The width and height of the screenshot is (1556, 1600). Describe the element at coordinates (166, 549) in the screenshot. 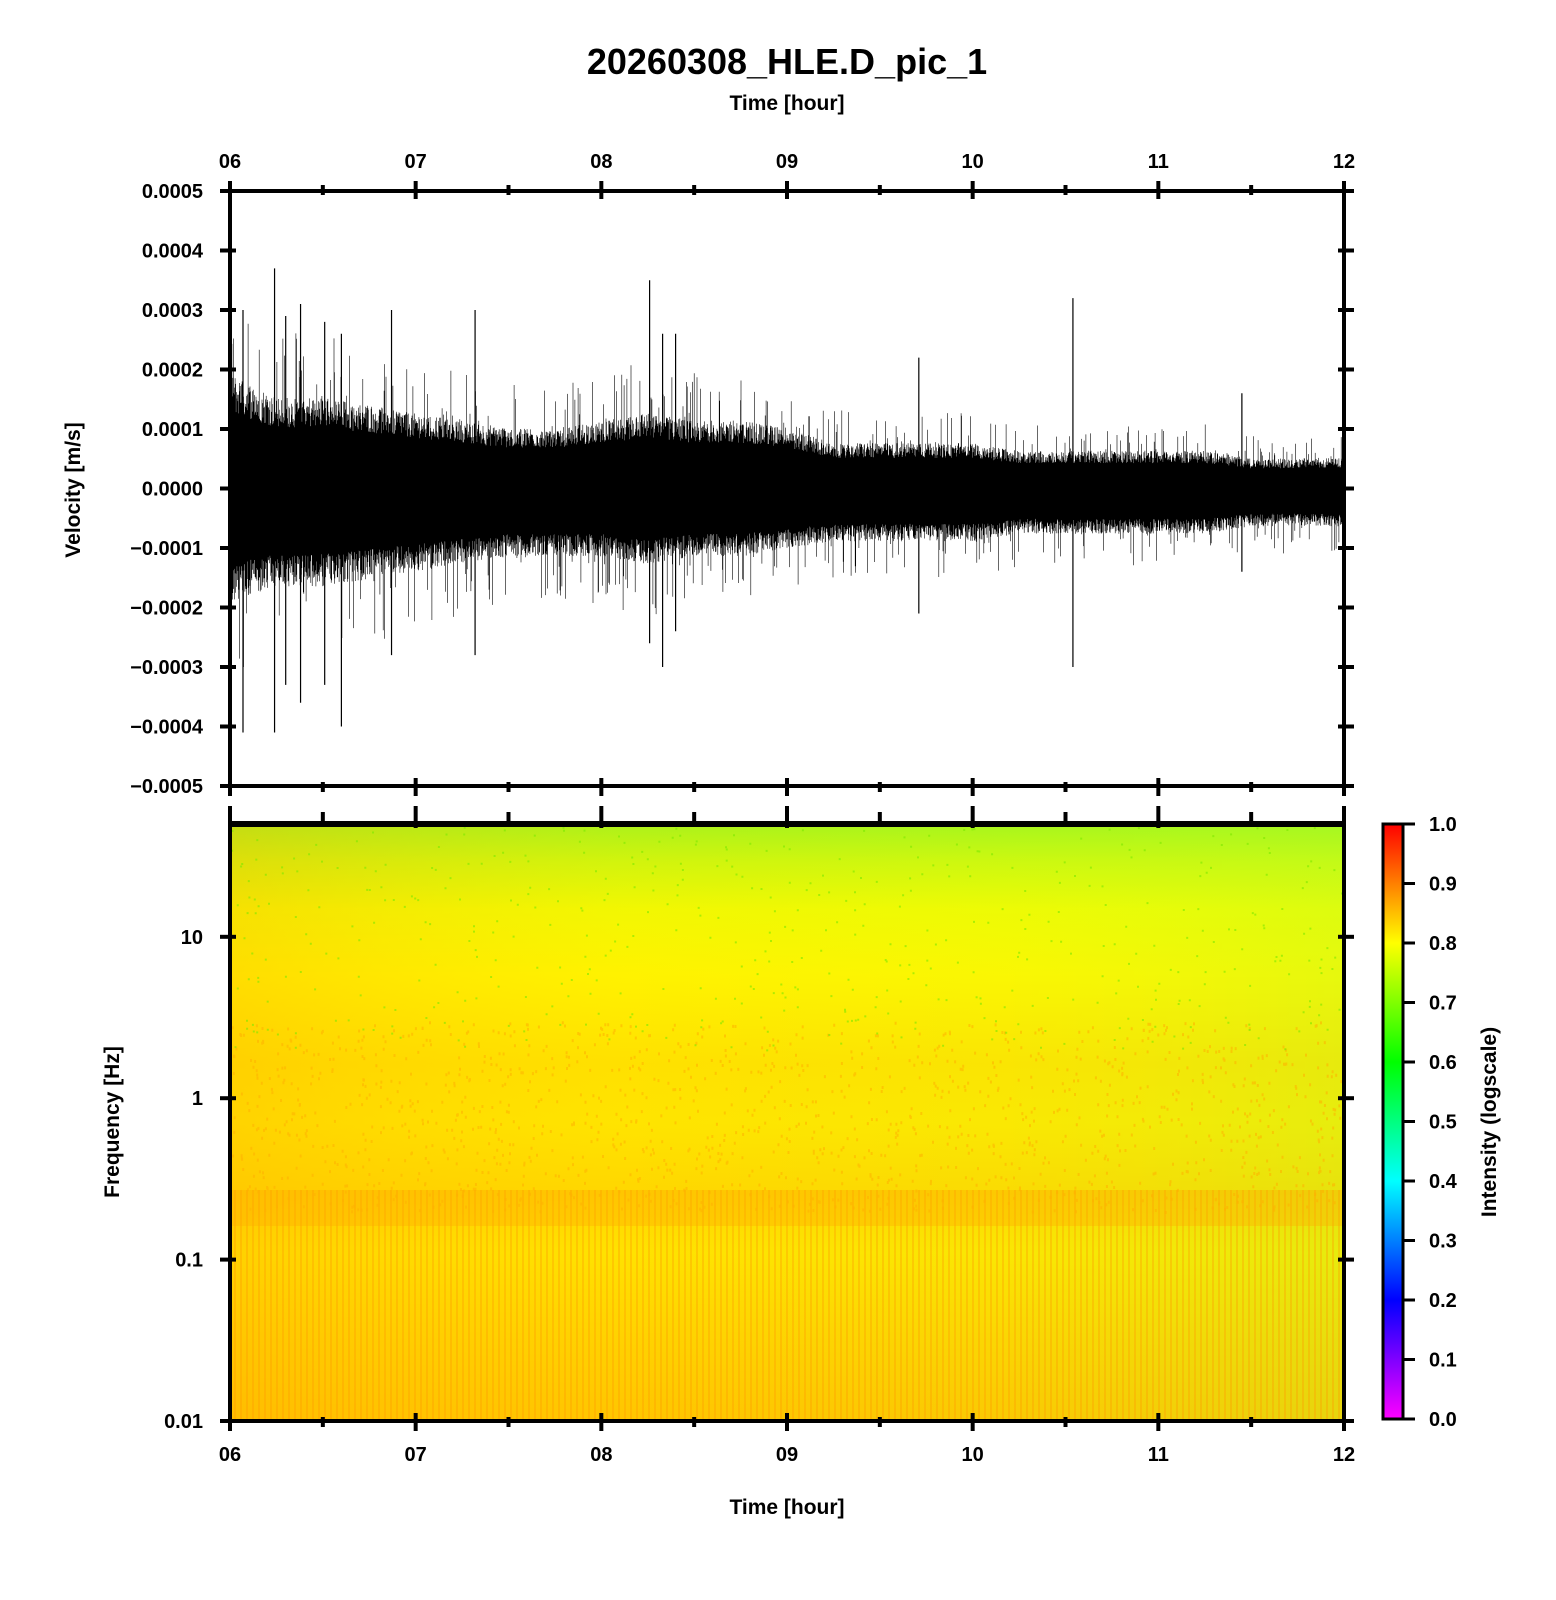

I see `seis-y-tick-label: −0.0001` at that location.